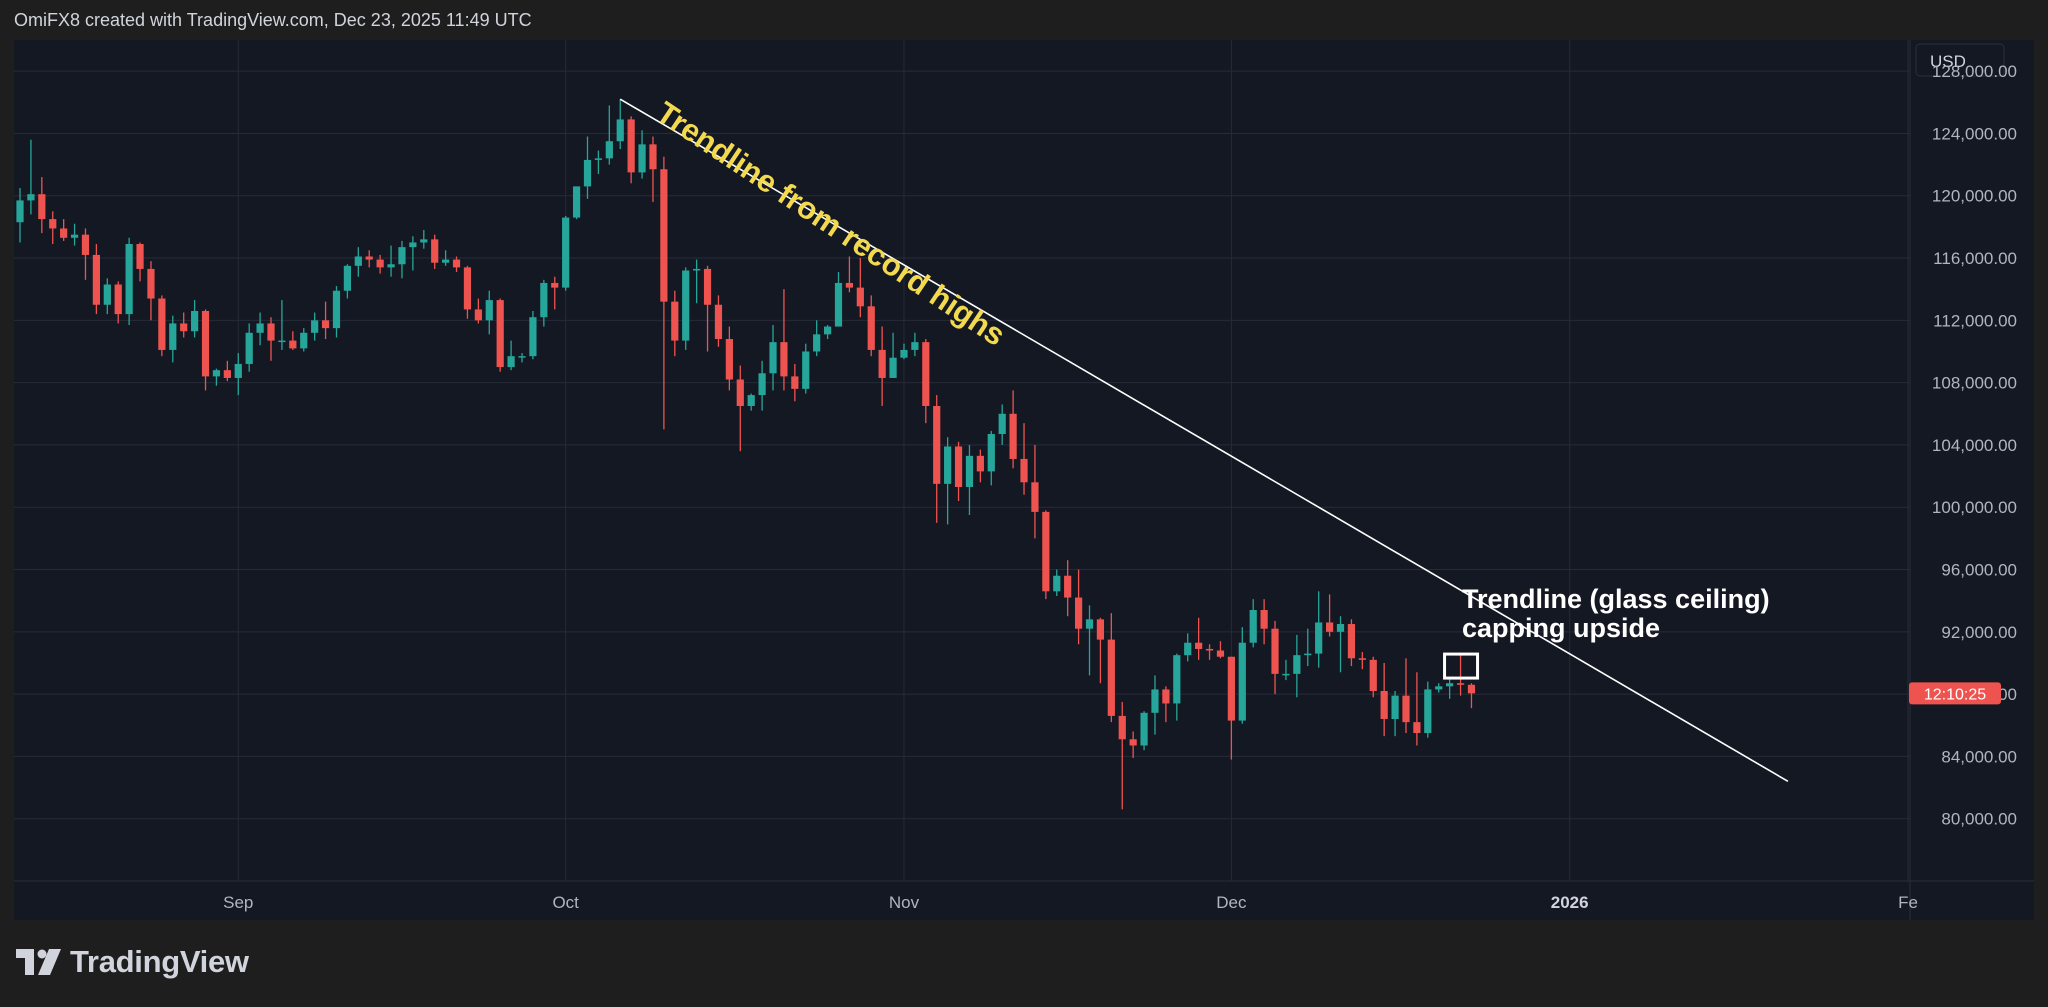  What do you see at coordinates (1974, 133) in the screenshot?
I see `y-tick-label: 124,000.00` at bounding box center [1974, 133].